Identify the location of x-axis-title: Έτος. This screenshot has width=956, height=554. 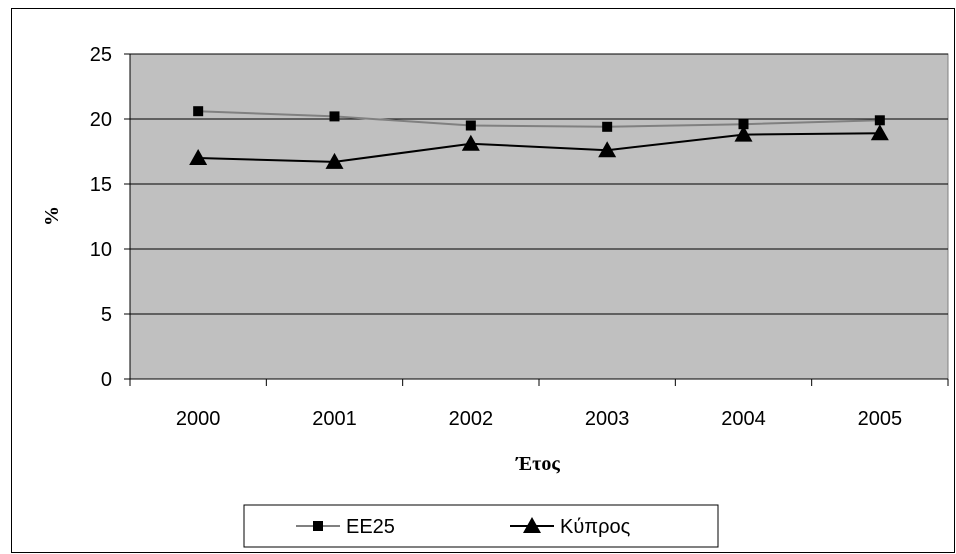
(537, 464).